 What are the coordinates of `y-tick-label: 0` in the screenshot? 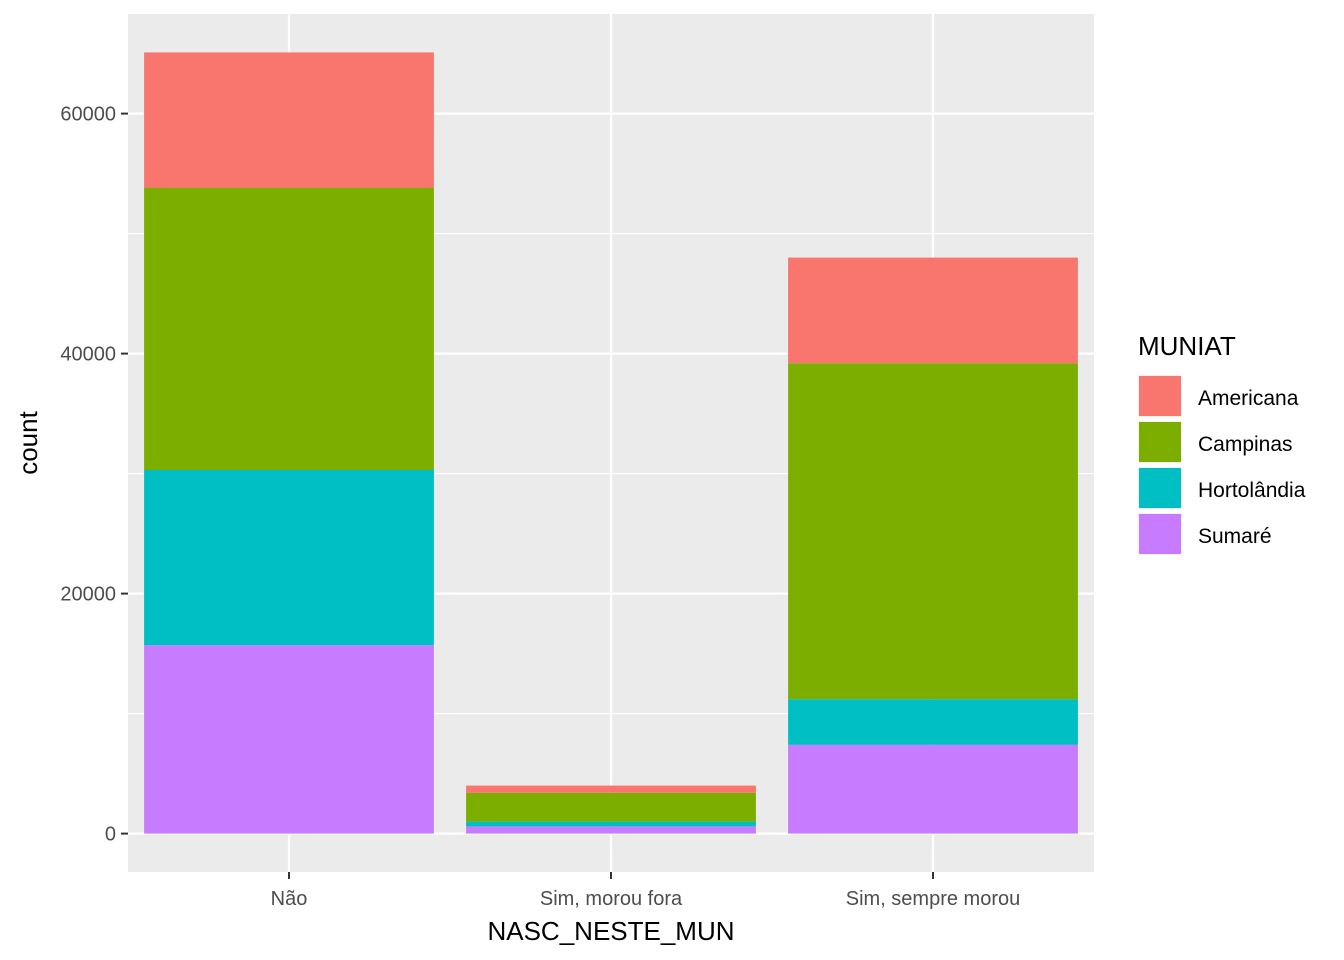 It's located at (110, 835).